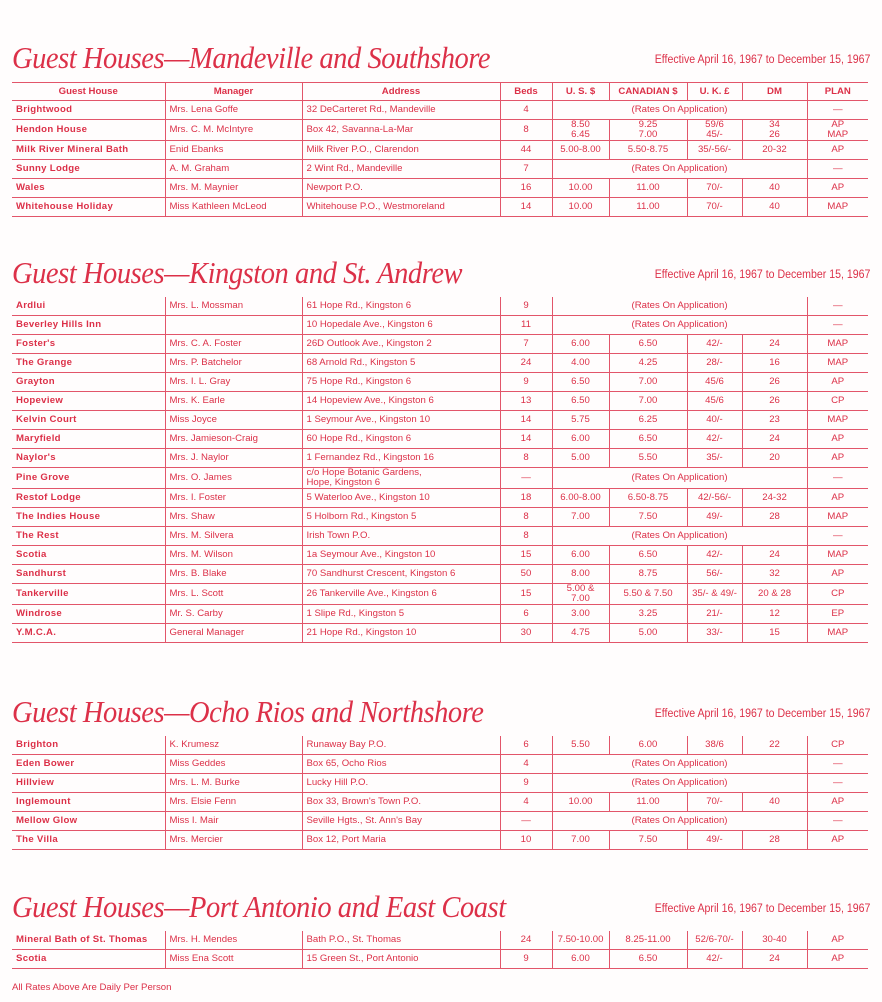 The width and height of the screenshot is (882, 1002). Describe the element at coordinates (88, 574) in the screenshot. I see `guest-house: Sandhurst` at that location.